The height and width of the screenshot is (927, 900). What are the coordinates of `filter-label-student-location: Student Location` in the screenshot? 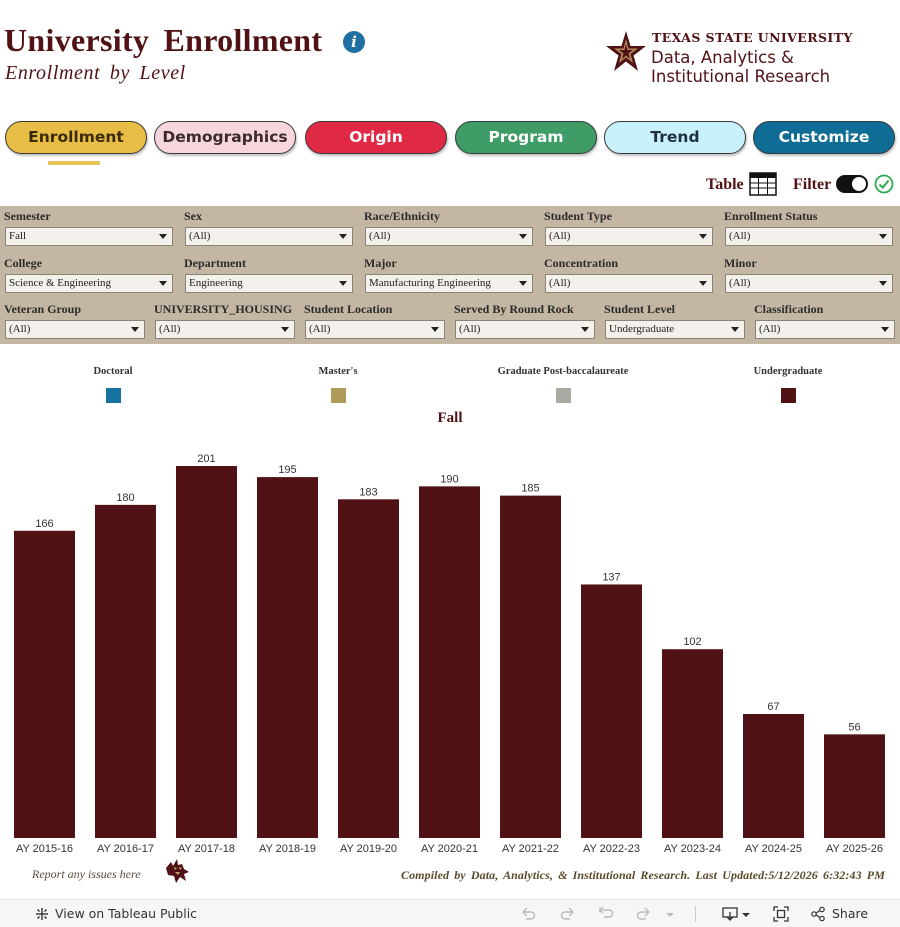 It's located at (348, 309).